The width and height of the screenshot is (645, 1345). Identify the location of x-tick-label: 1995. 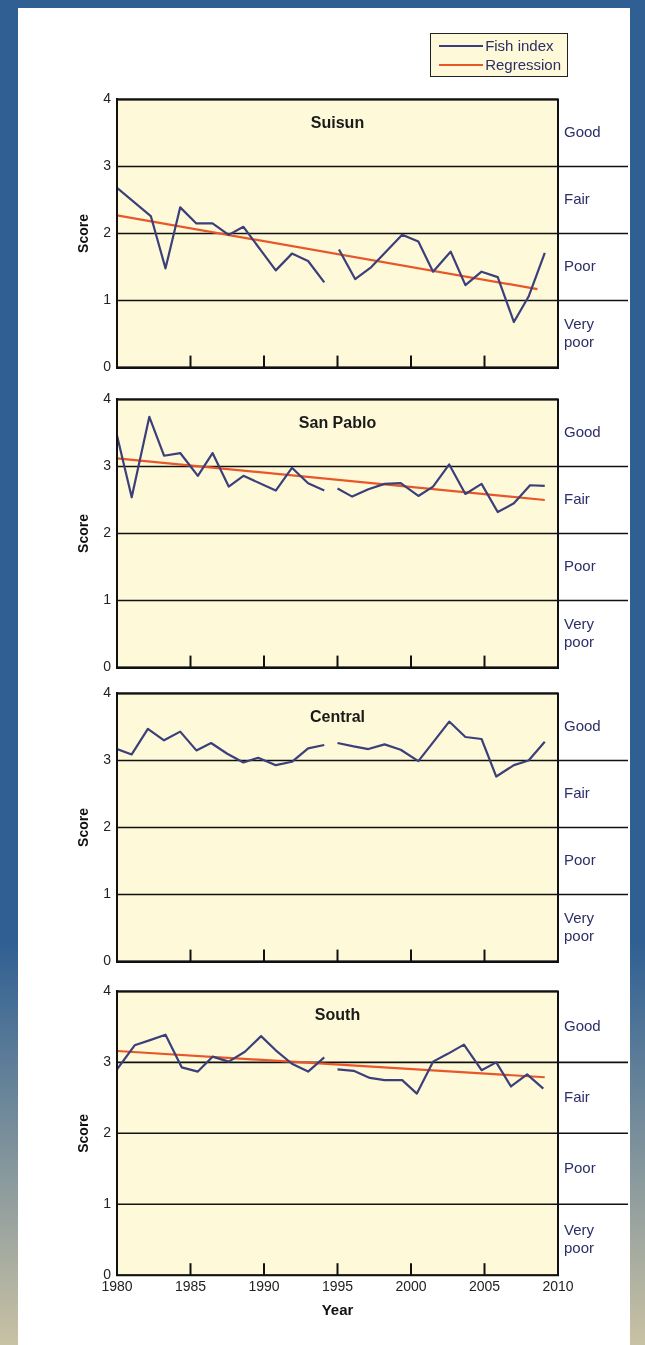
(337, 1286).